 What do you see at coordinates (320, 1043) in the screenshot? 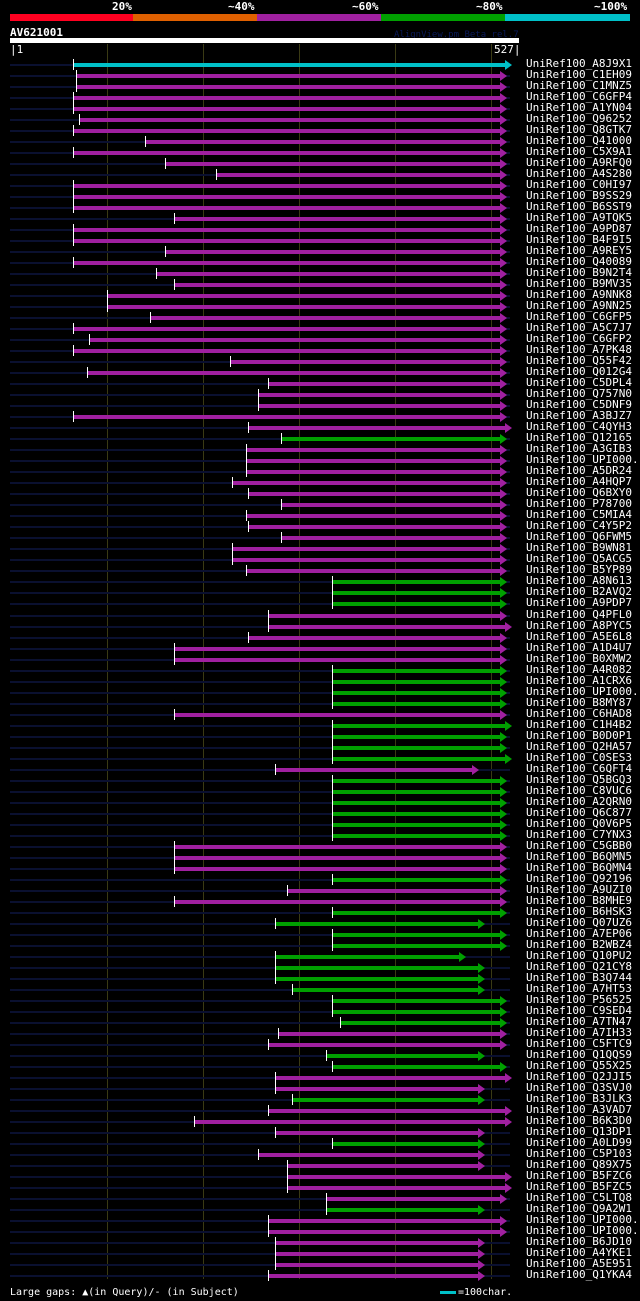
I see `alignment-row: UniRef100_C5FTC9` at bounding box center [320, 1043].